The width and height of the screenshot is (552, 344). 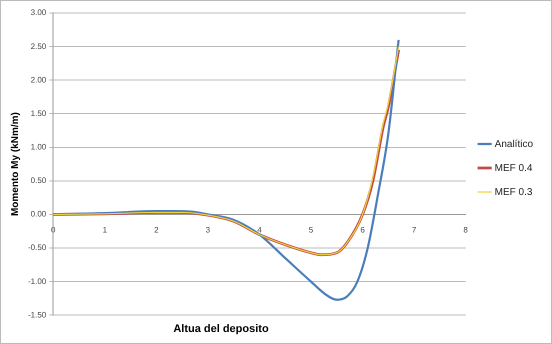 I want to click on y-tick-label: 0.50, so click(x=38, y=181).